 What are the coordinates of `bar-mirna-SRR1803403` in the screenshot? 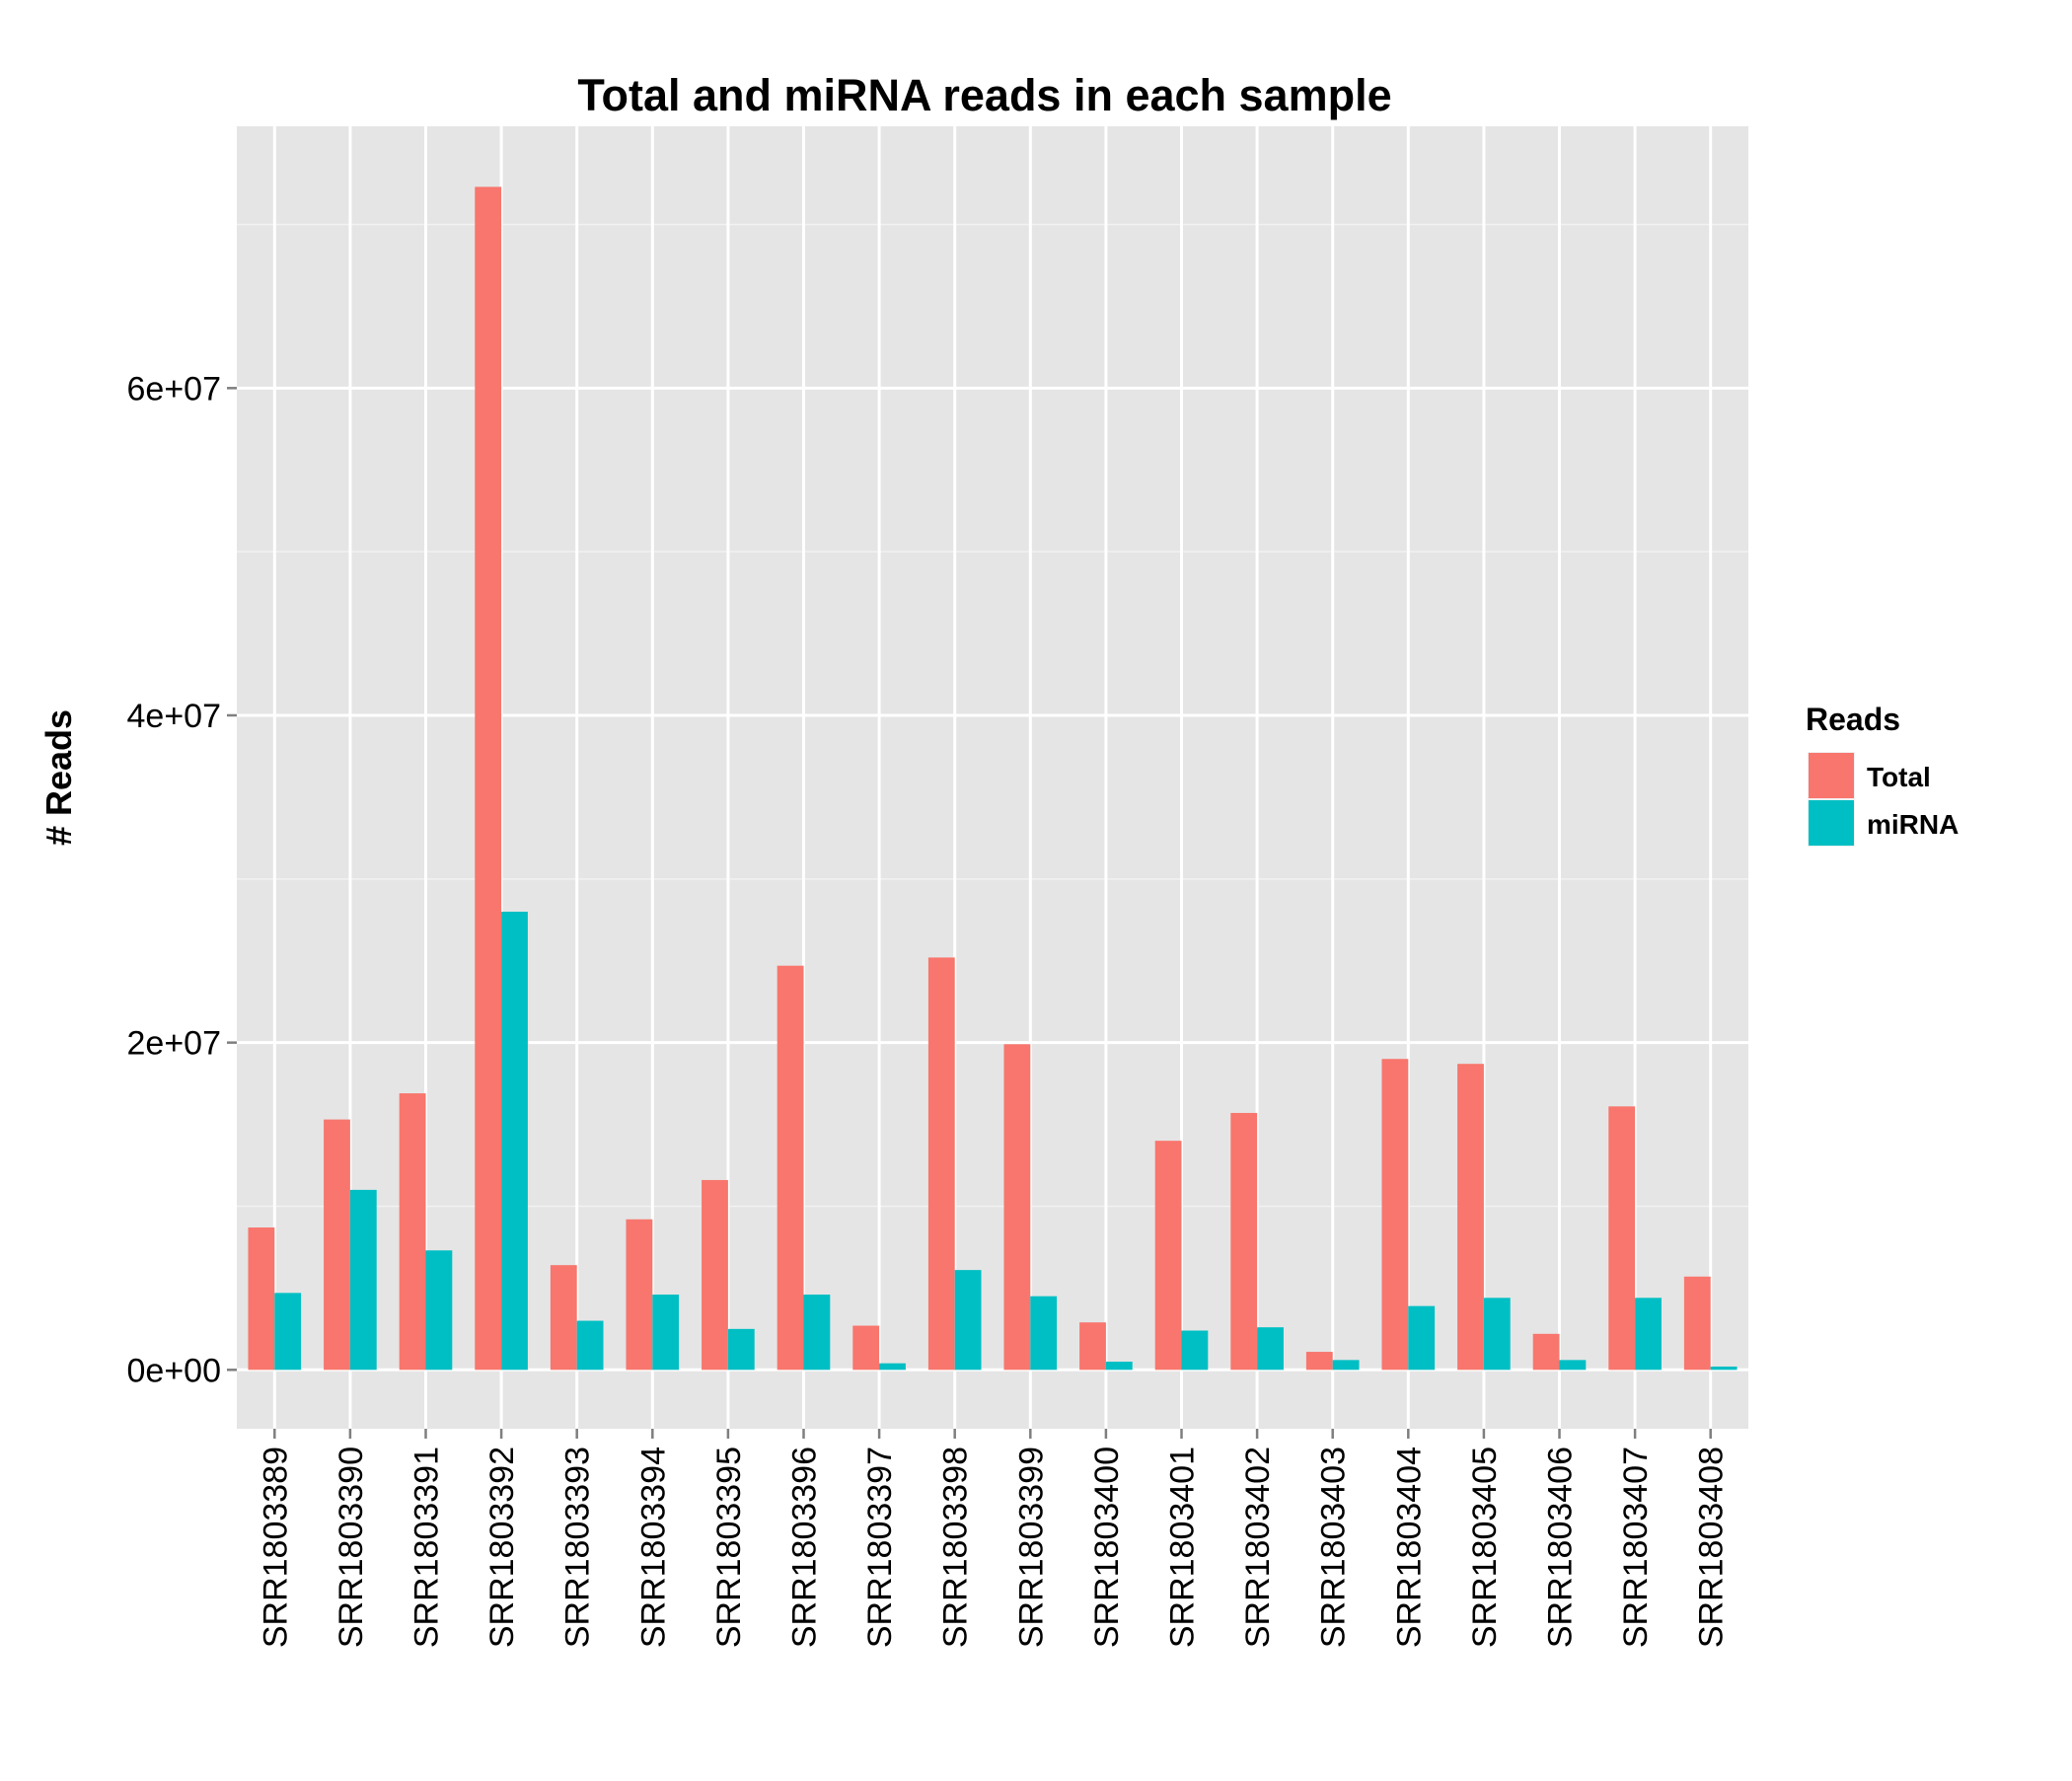 It's located at (1346, 1365).